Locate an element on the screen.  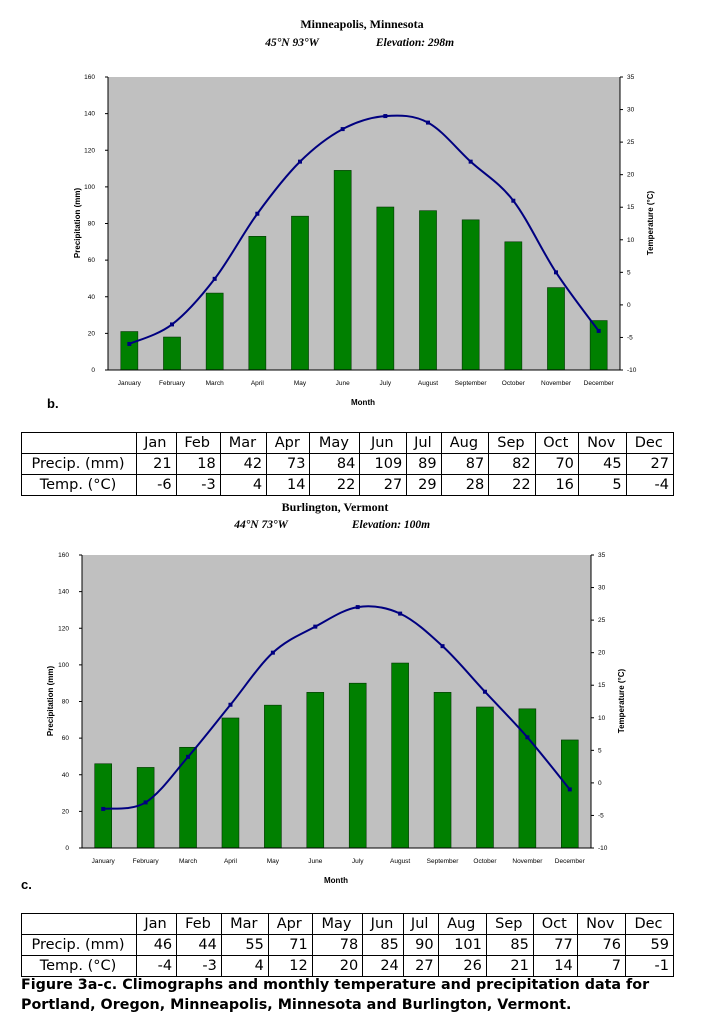
table-cell: 87 is located at coordinates (465, 464).